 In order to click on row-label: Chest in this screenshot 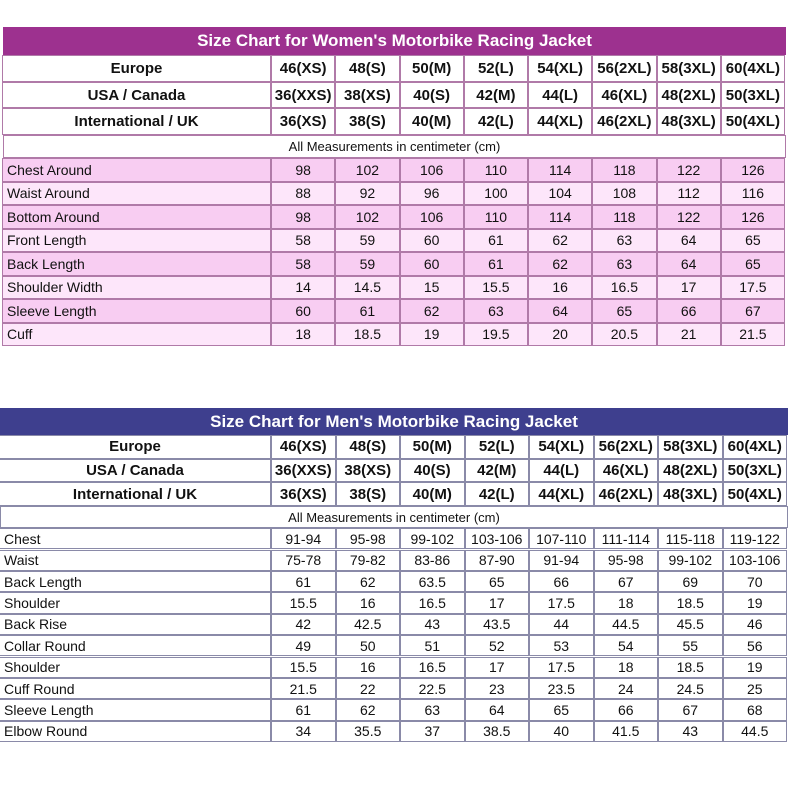, I will do `click(135, 539)`.